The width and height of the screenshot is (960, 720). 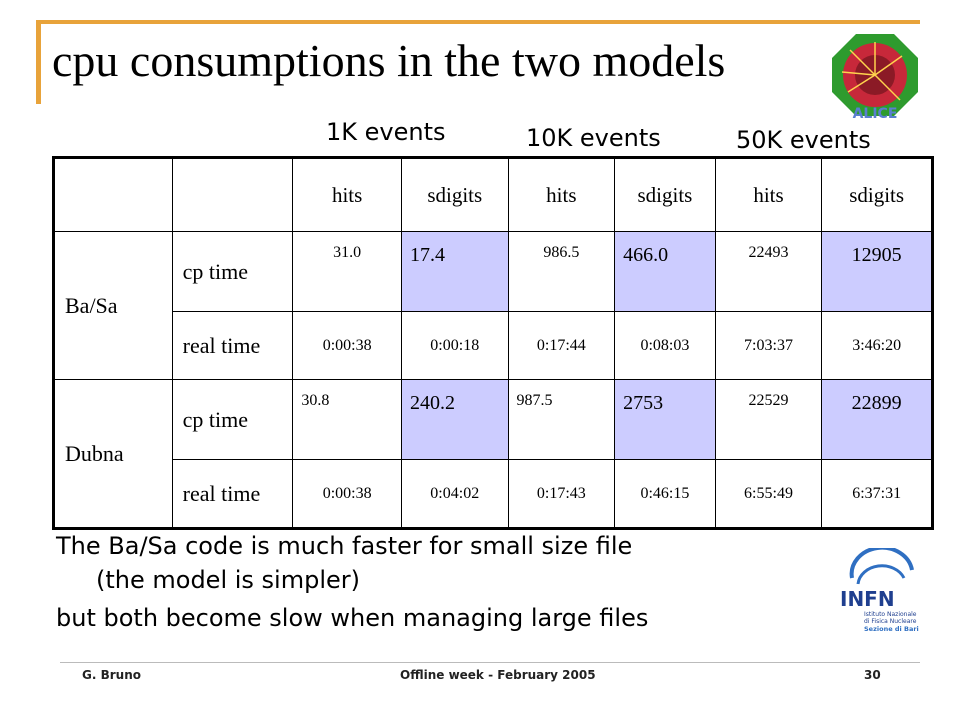 What do you see at coordinates (561, 271) in the screenshot?
I see `table-cell: 986.5` at bounding box center [561, 271].